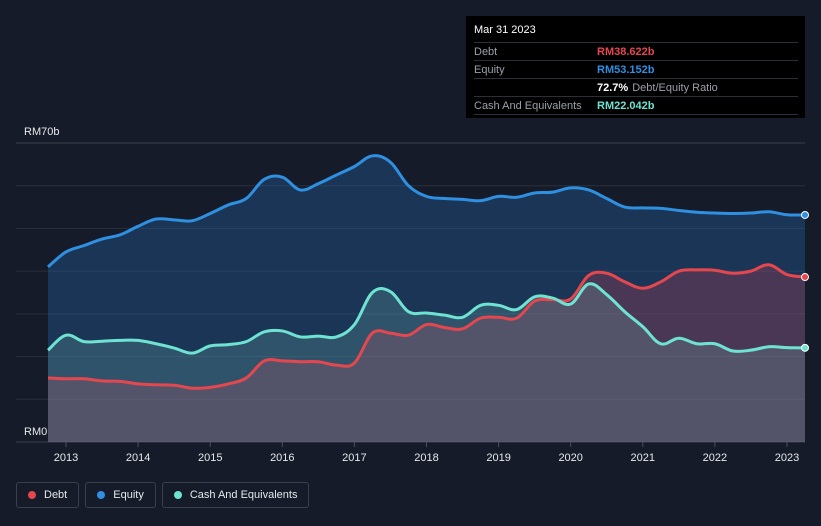 The width and height of the screenshot is (821, 526). What do you see at coordinates (613, 87) in the screenshot?
I see `tooltip-ratio-value: 72.7%` at bounding box center [613, 87].